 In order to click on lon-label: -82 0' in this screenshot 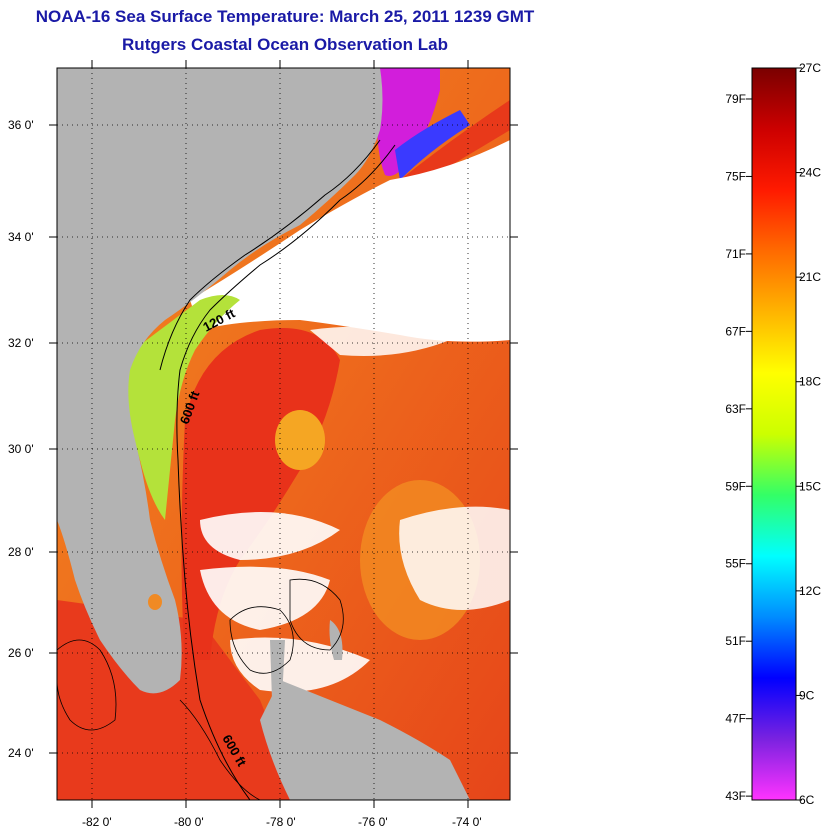, I will do `click(97, 822)`.